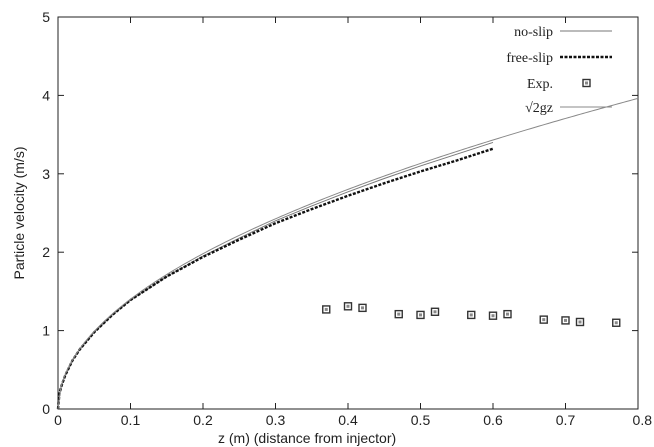 The image size is (654, 447). I want to click on y-tick-label: 0, so click(46, 409).